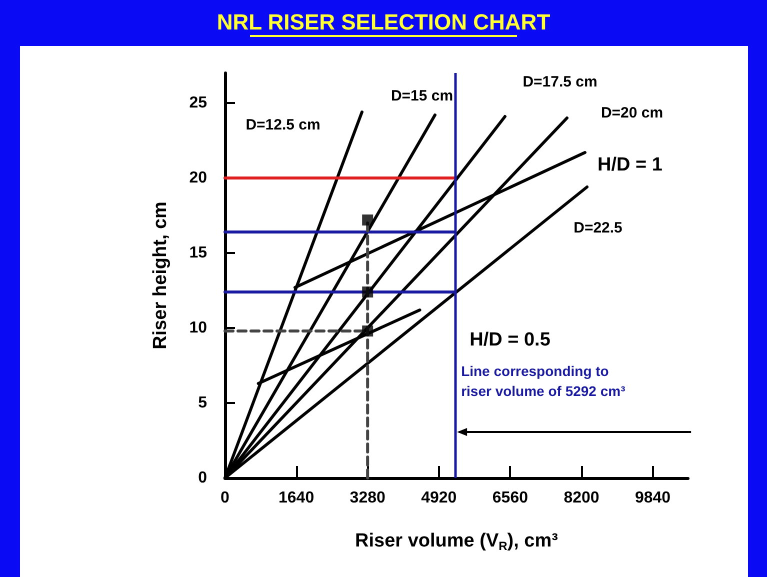 Image resolution: width=767 pixels, height=577 pixels. Describe the element at coordinates (225, 498) in the screenshot. I see `x-tick-label: 0` at that location.